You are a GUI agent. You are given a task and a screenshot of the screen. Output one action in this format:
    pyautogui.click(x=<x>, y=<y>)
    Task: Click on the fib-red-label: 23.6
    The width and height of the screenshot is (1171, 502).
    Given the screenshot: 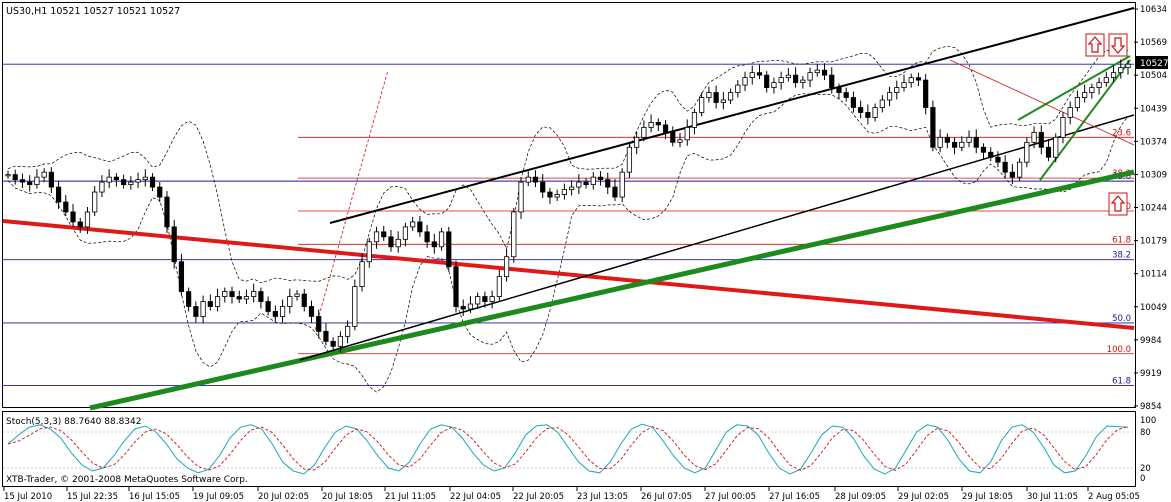 What is the action you would take?
    pyautogui.click(x=1121, y=133)
    